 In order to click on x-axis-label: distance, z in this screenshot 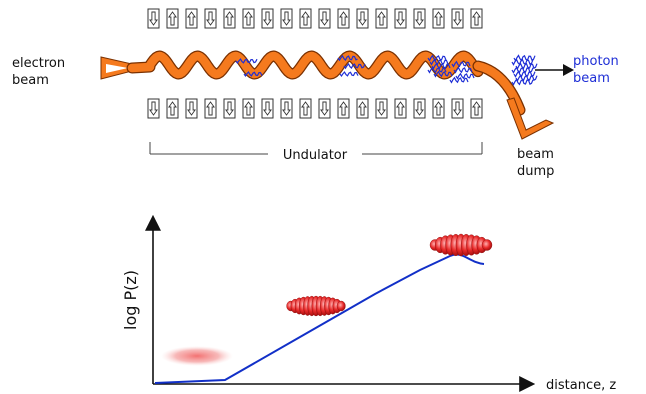, I will do `click(581, 385)`.